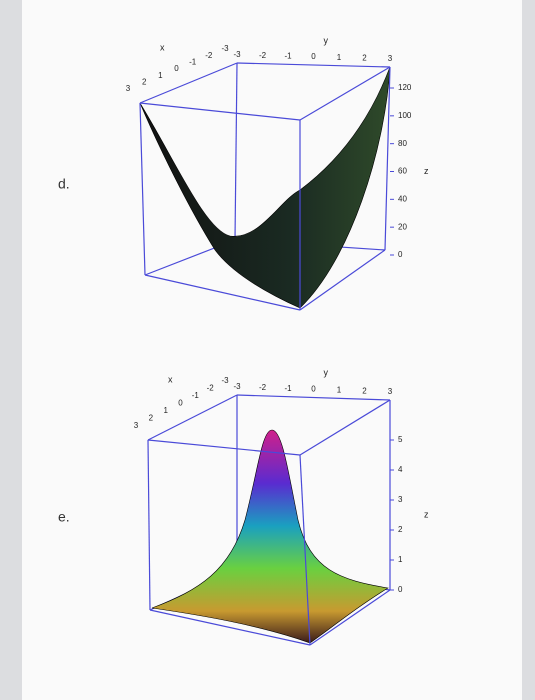 This screenshot has height=700, width=535. I want to click on z-tick-label: 100, so click(405, 115).